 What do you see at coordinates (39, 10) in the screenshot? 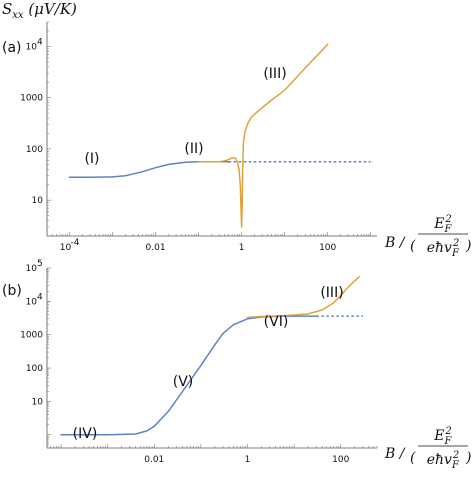
I see `y-axis-label: Sxx (μV/K)` at bounding box center [39, 10].